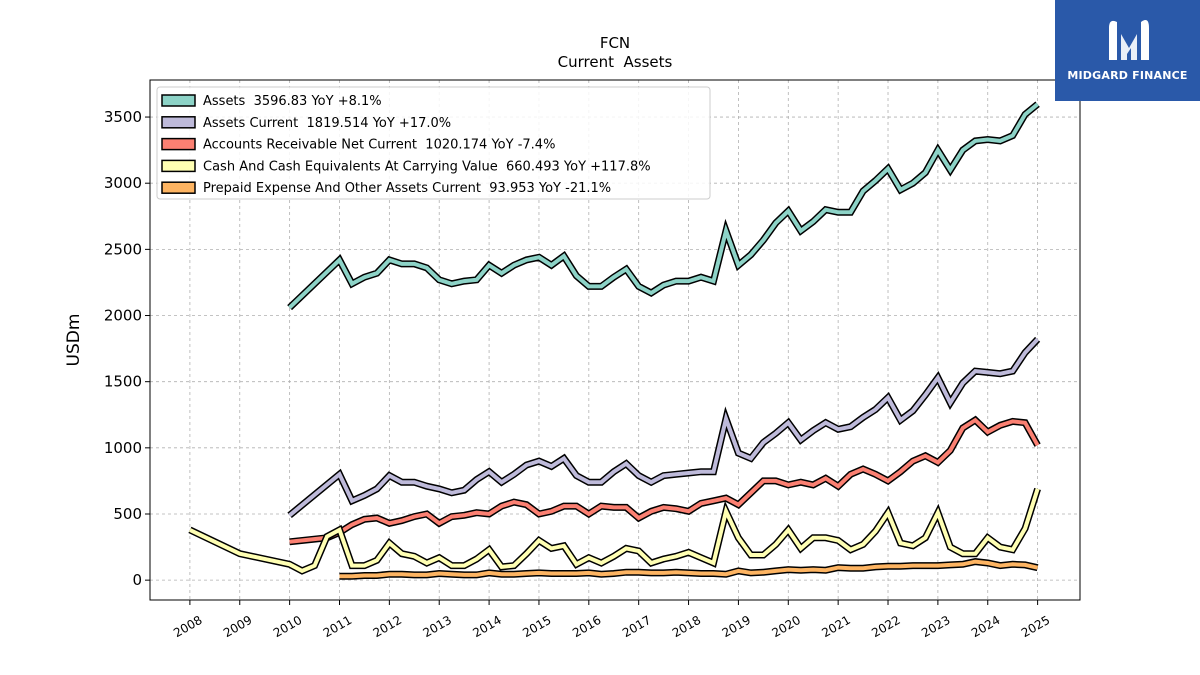  What do you see at coordinates (327, 123) in the screenshot?
I see `legend-label-1: Assets Current 1819.514 YoY +17.0%` at bounding box center [327, 123].